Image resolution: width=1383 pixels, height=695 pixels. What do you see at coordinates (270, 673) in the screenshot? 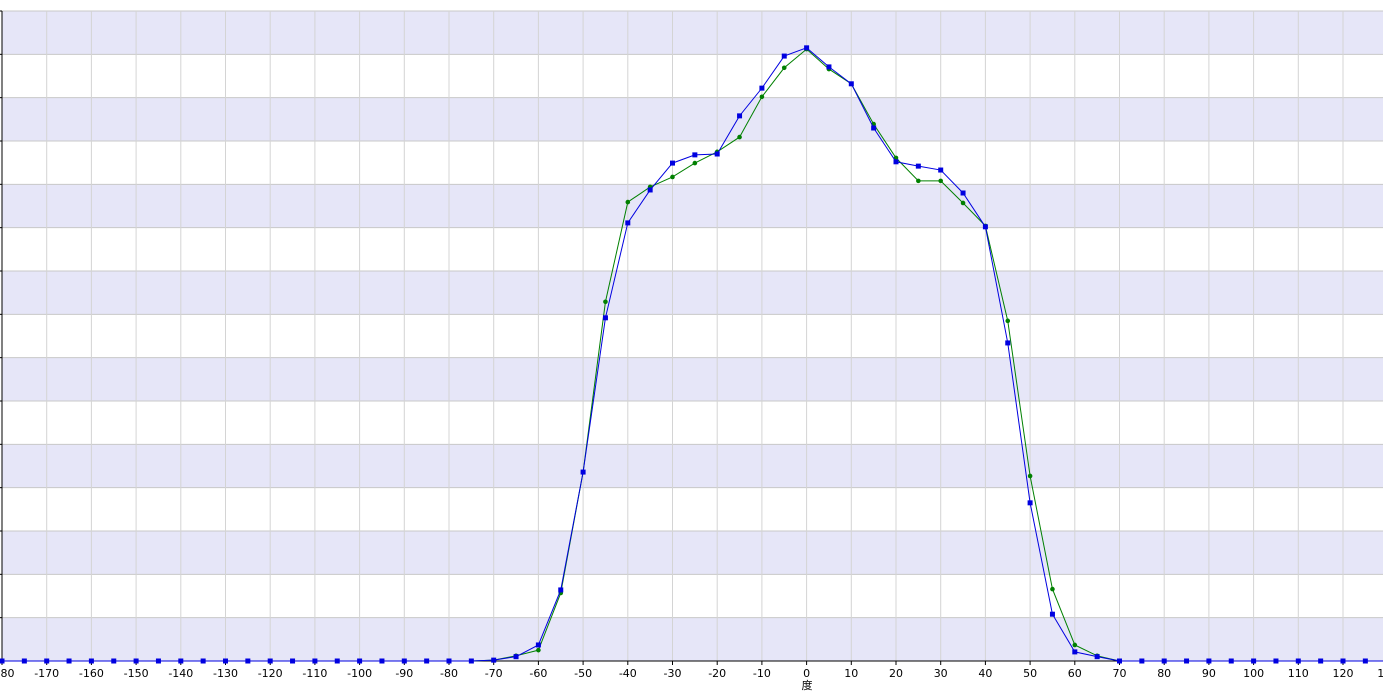
I see `x-tick-label: -120` at bounding box center [270, 673].